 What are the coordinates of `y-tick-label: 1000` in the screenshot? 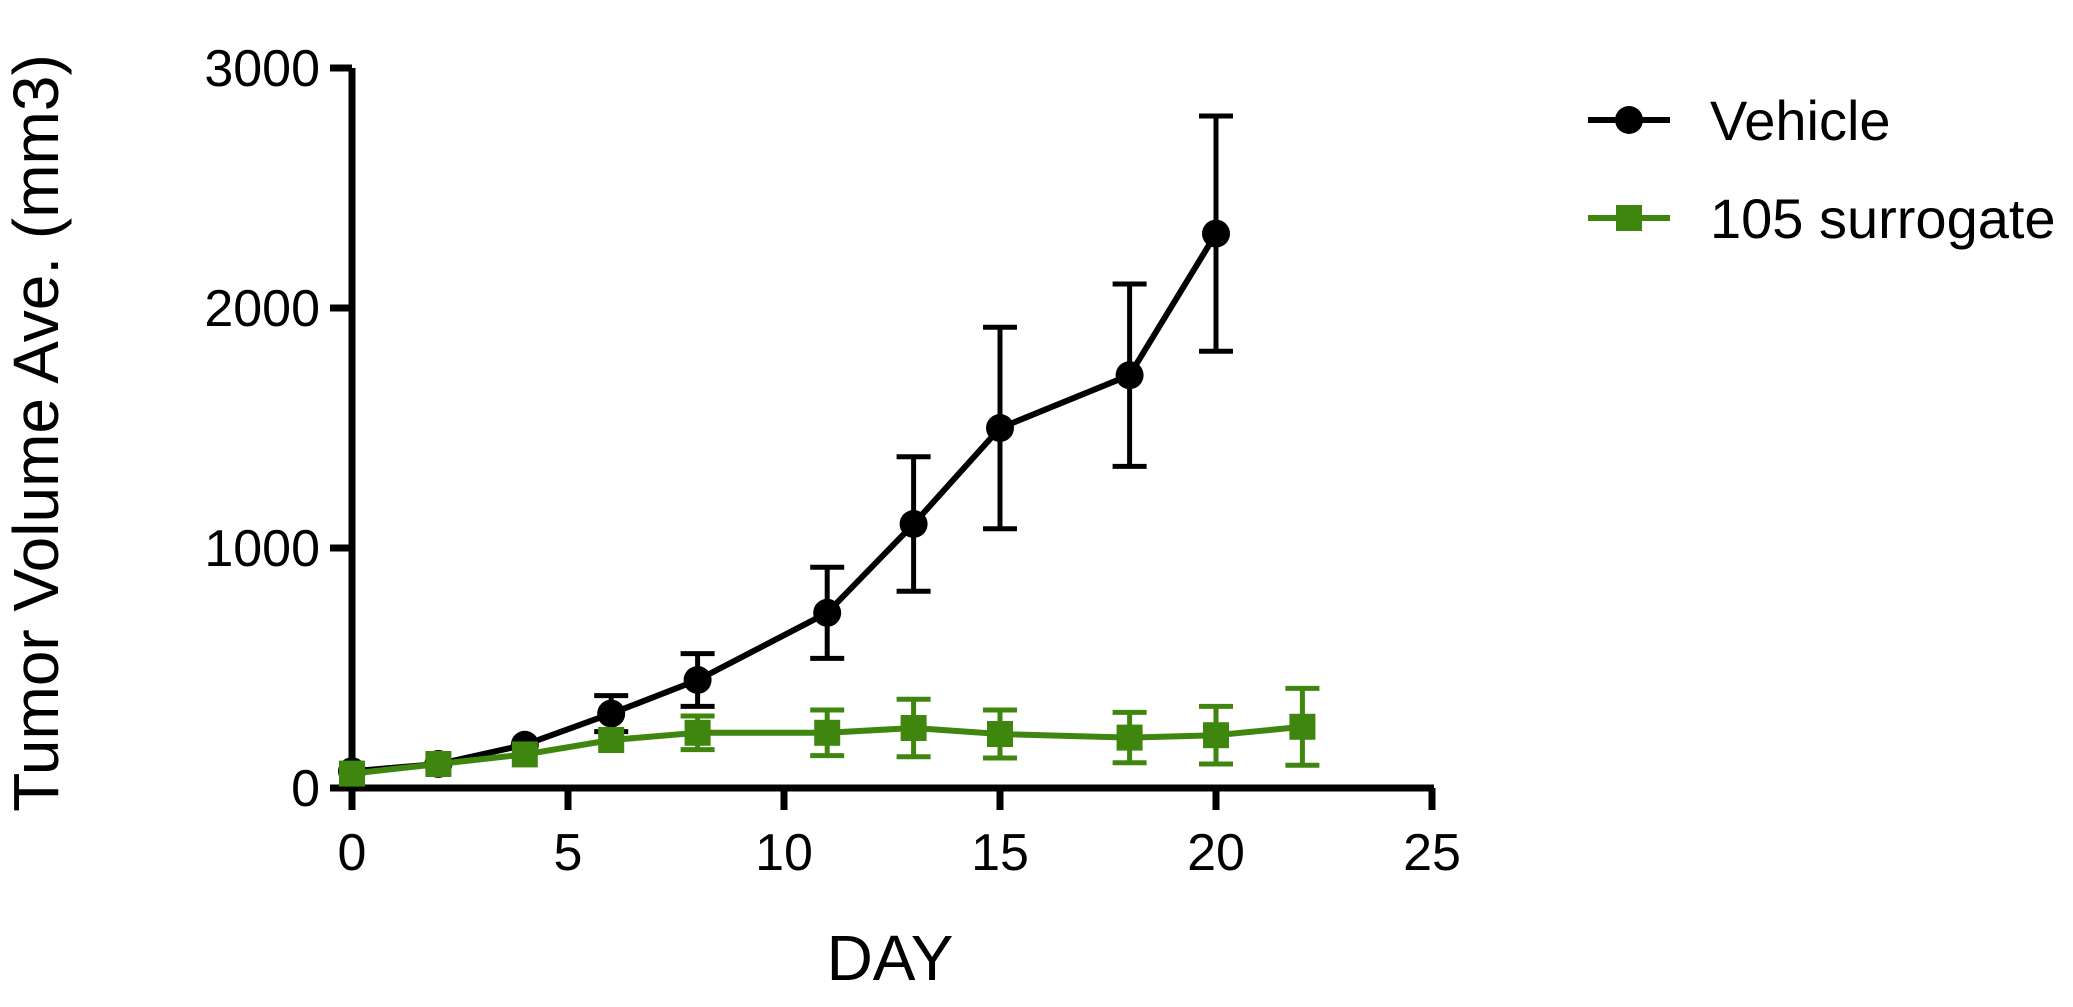 It's located at (262, 549).